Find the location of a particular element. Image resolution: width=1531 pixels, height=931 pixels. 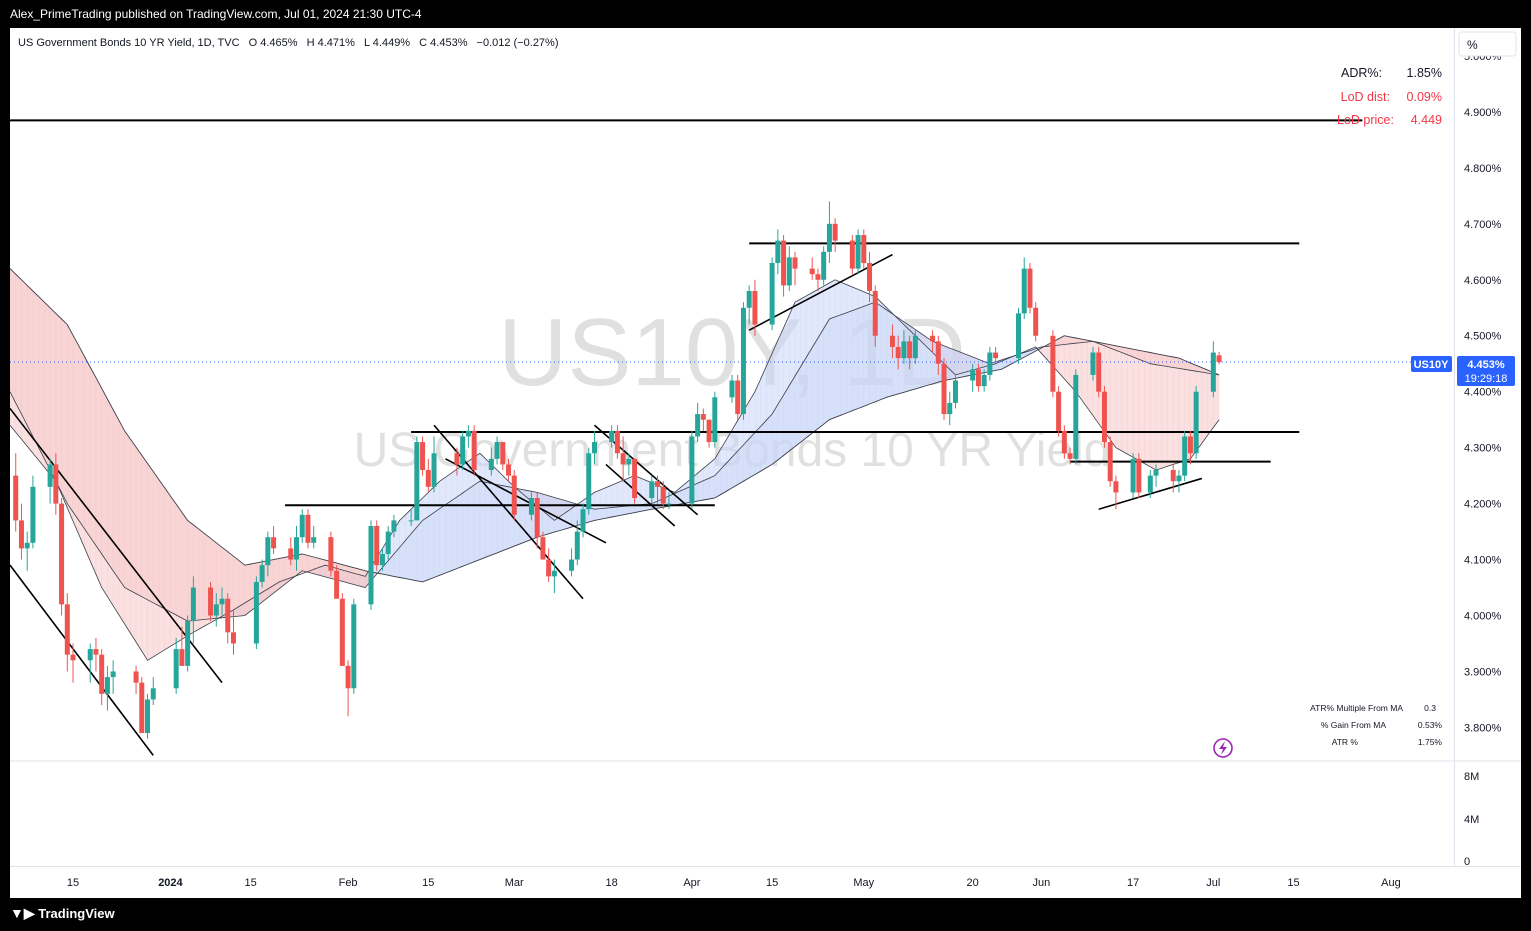

x-tick-label: Mar is located at coordinates (514, 883).